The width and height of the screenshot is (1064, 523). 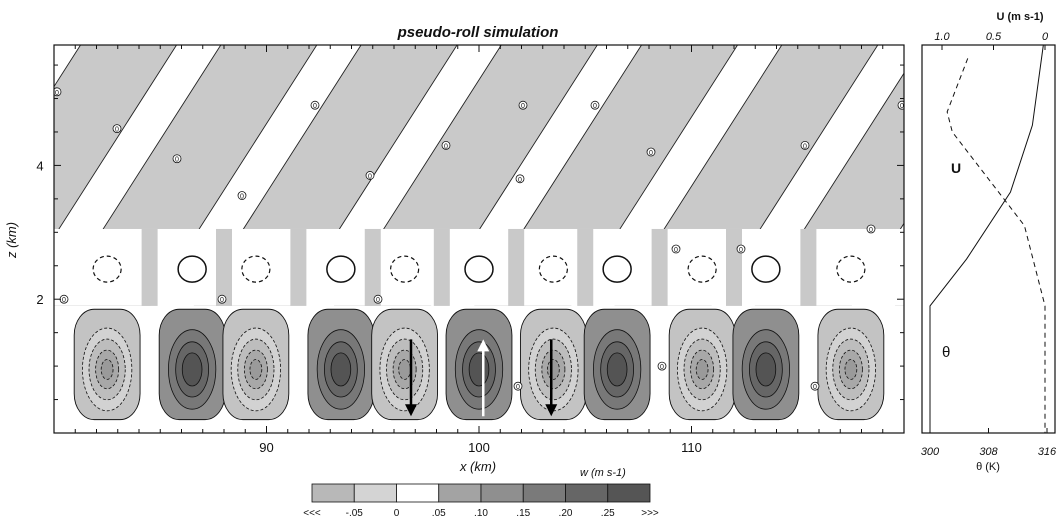 I want to click on wave-band, so click(x=20, y=173).